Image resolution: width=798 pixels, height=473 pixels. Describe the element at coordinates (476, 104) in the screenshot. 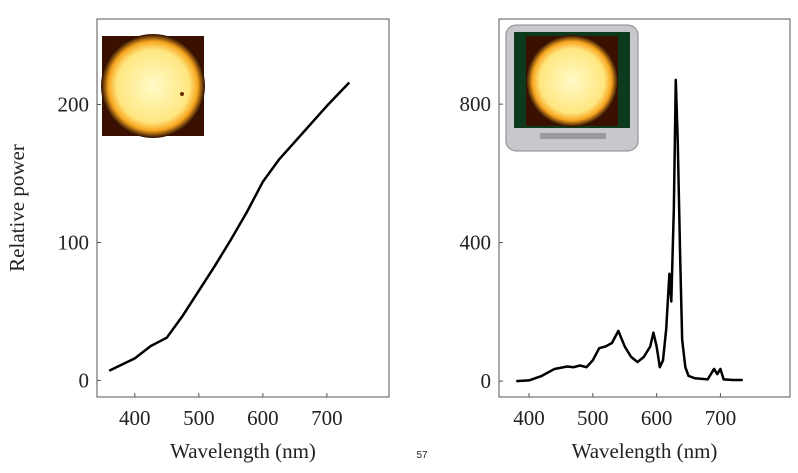

I see `y-tick-label: 800` at that location.